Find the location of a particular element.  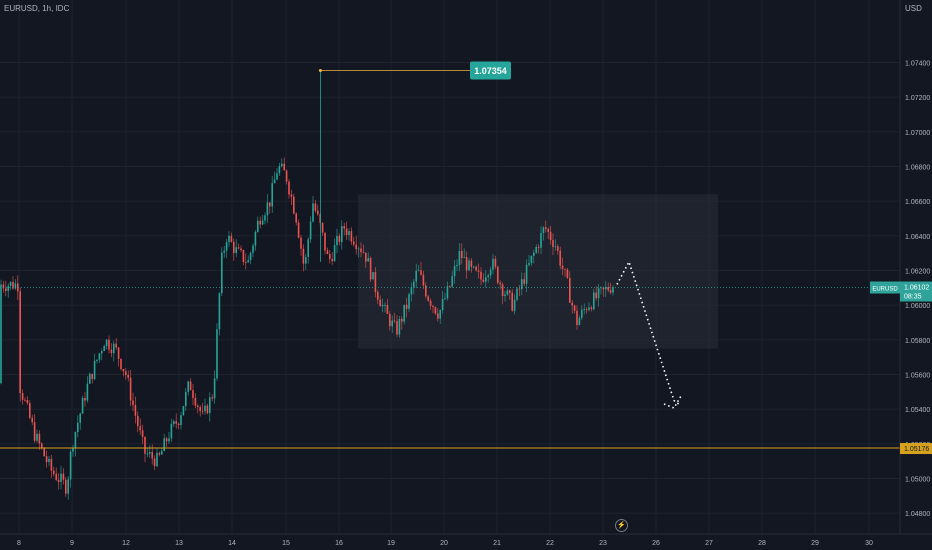

high-point is located at coordinates (320, 71).